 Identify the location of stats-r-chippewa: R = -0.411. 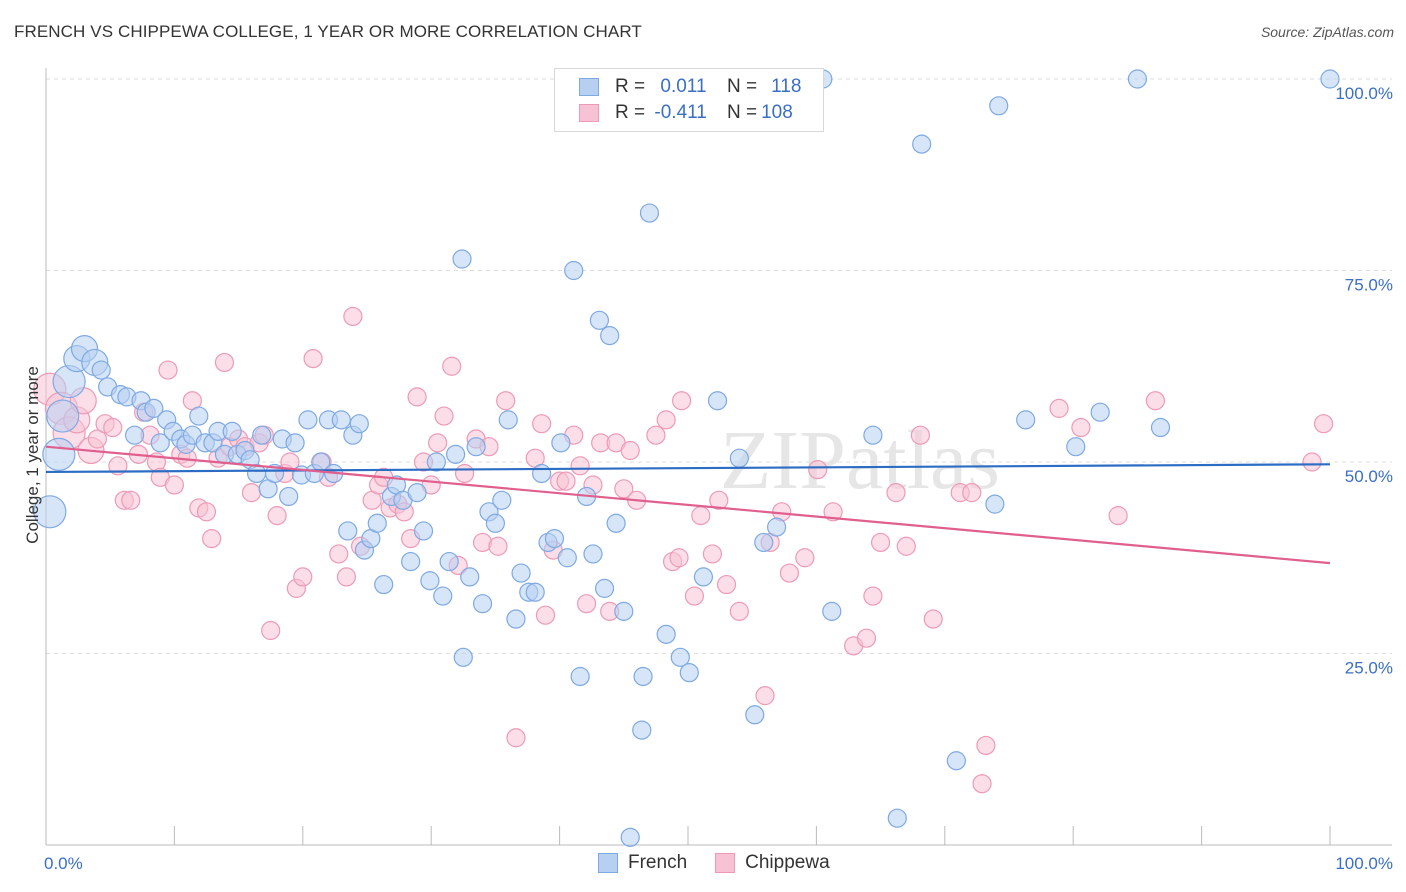
(663, 113).